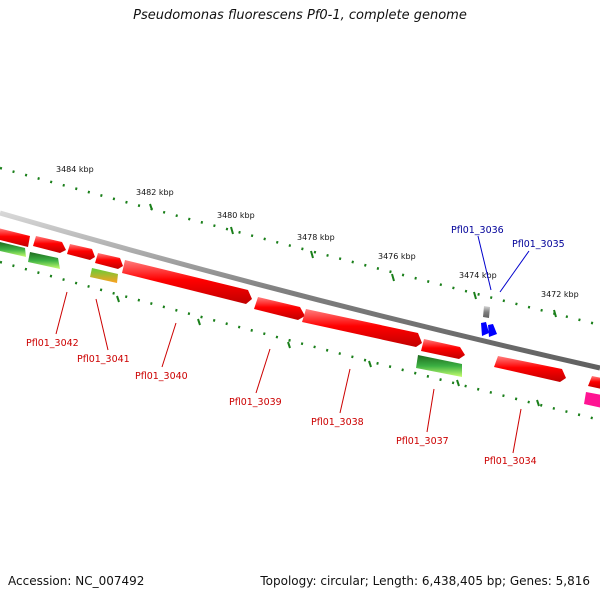  Describe the element at coordinates (316, 237) in the screenshot. I see `ruler-label: 3478 kbp` at that location.